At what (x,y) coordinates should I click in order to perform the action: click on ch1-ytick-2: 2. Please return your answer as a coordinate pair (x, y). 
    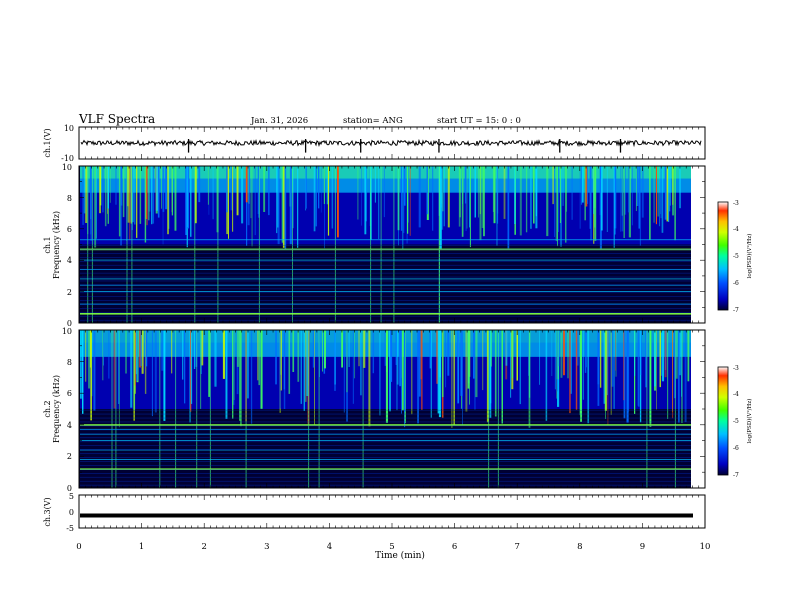
    Looking at the image, I should click on (69, 292).